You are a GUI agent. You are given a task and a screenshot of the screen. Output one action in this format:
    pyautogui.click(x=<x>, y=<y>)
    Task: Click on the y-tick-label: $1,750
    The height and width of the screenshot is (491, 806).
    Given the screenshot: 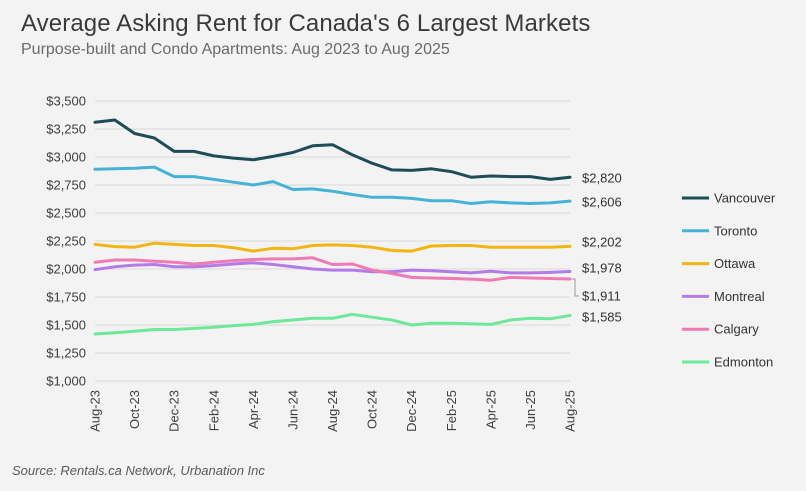 What is the action you would take?
    pyautogui.click(x=66, y=297)
    